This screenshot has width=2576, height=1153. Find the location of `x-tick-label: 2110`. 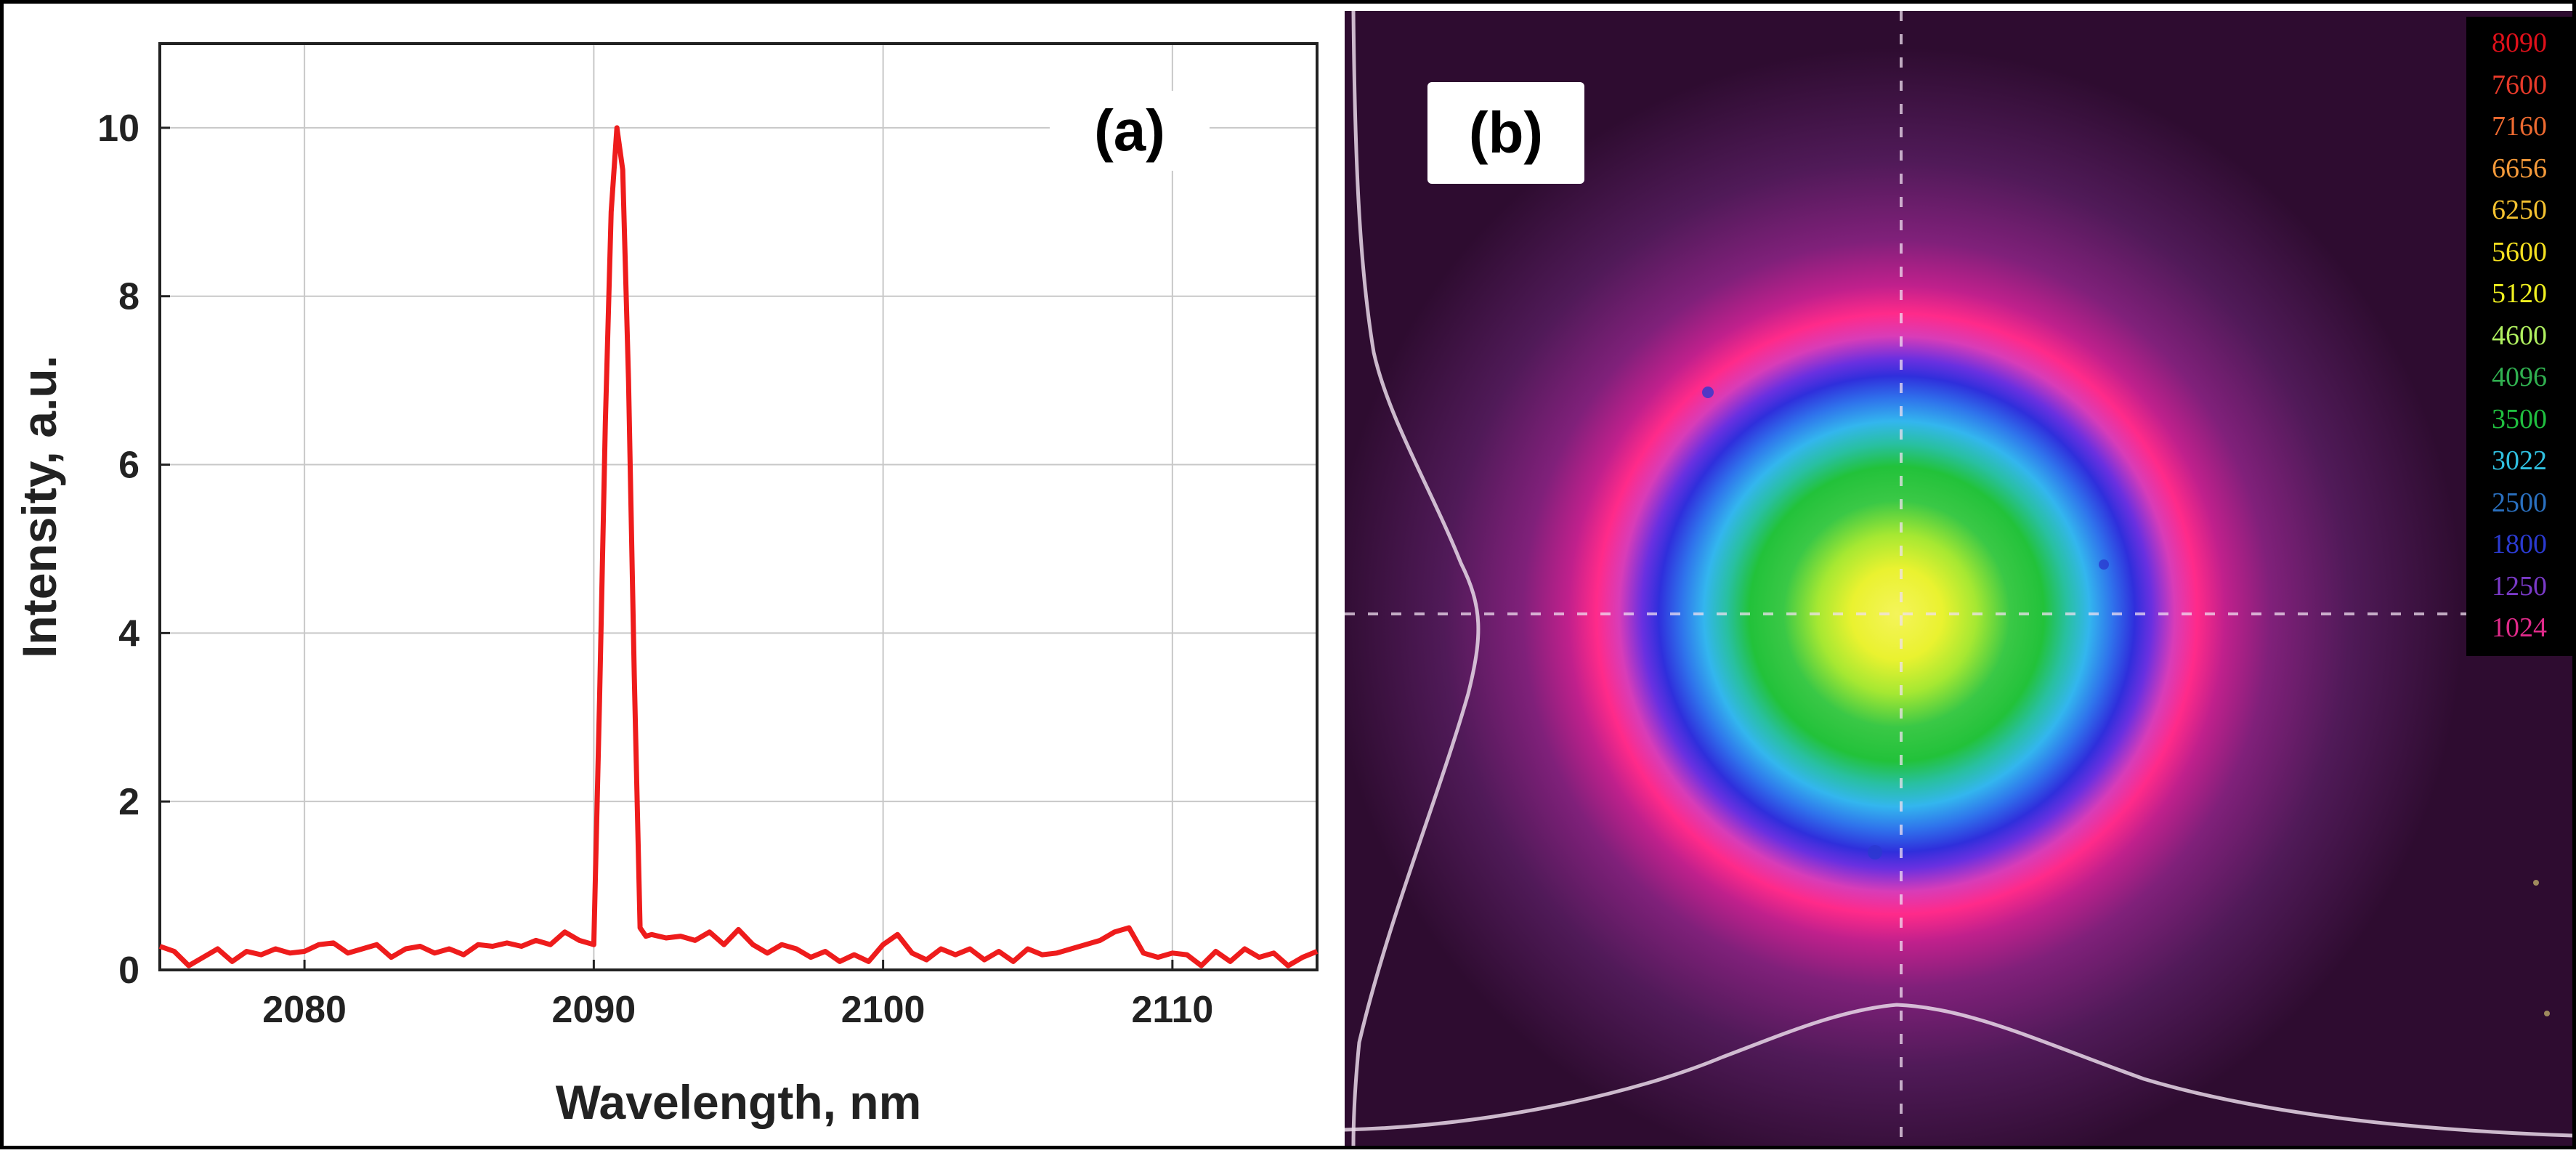

x-tick-label: 2110 is located at coordinates (1172, 1010).